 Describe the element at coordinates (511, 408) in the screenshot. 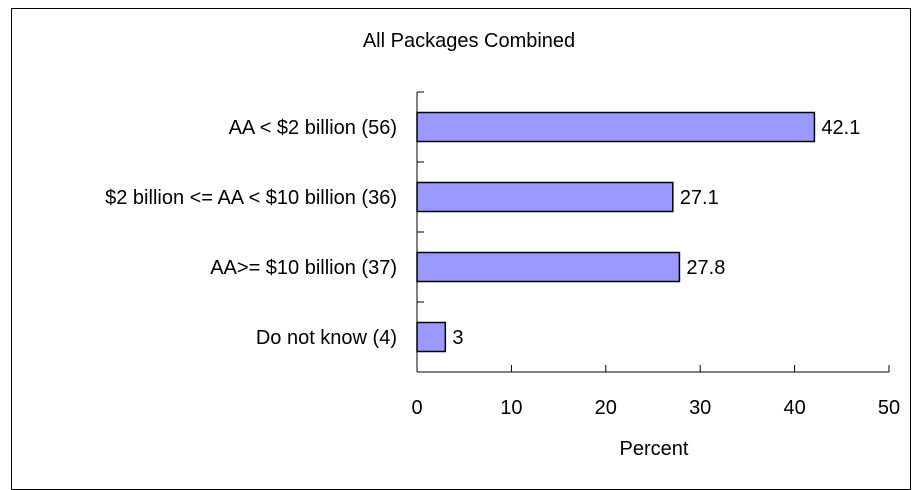

I see `x-tick-label: 10` at that location.